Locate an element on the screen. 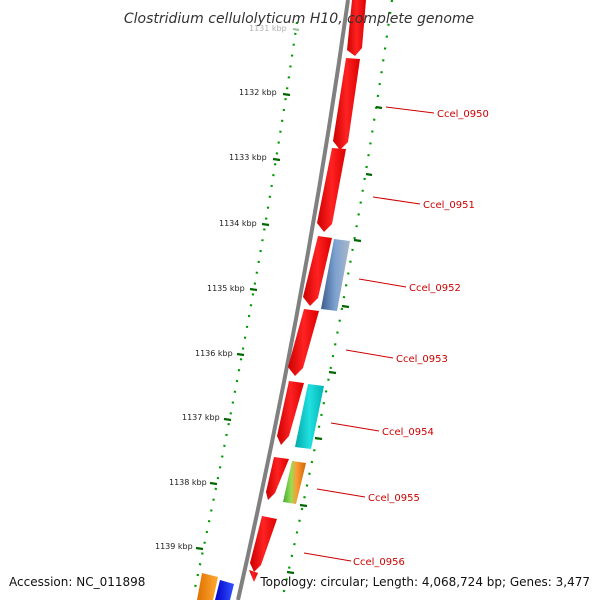 The image size is (600, 600). feature-block-orange is located at coordinates (207, 586).